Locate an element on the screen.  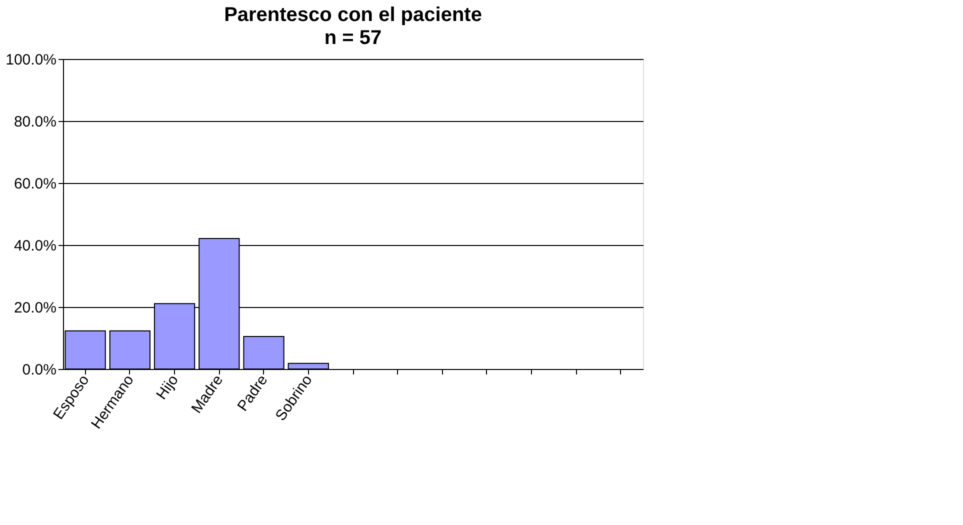
y-tick-label: 40.0% is located at coordinates (35, 246).